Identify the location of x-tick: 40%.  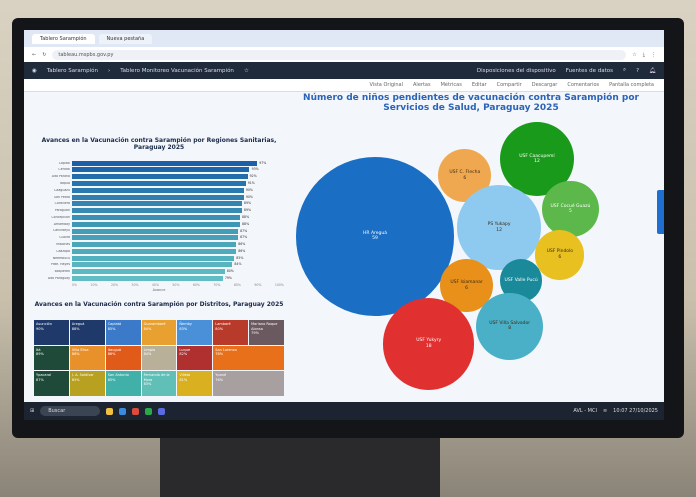
(155, 284).